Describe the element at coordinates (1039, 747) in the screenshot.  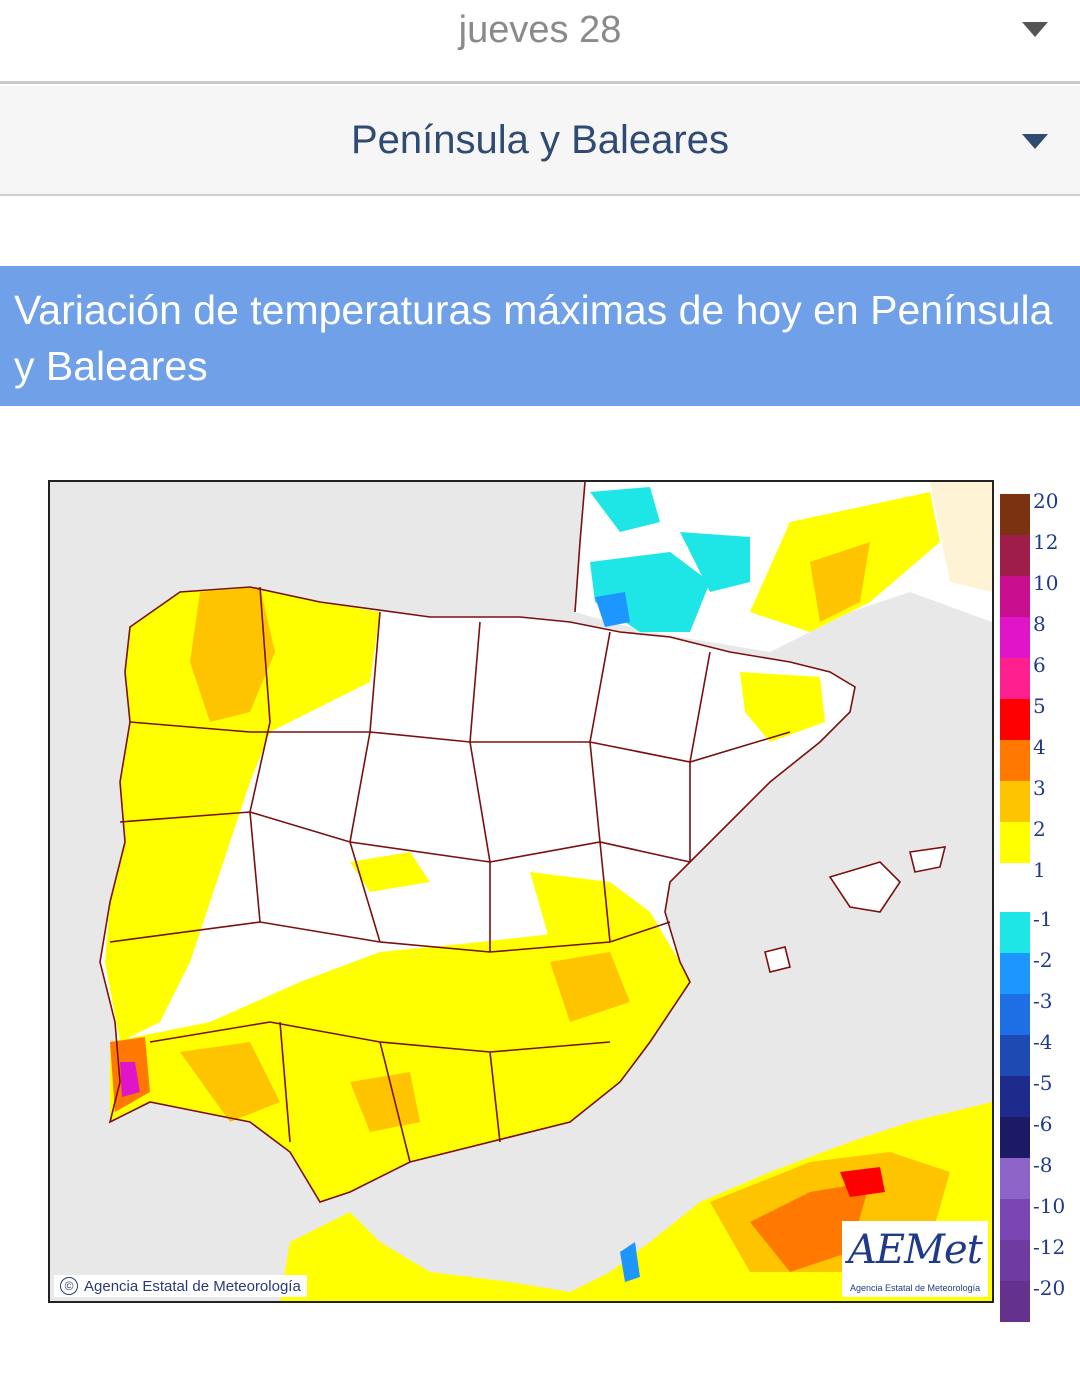
I see `legend-label: 4` at that location.